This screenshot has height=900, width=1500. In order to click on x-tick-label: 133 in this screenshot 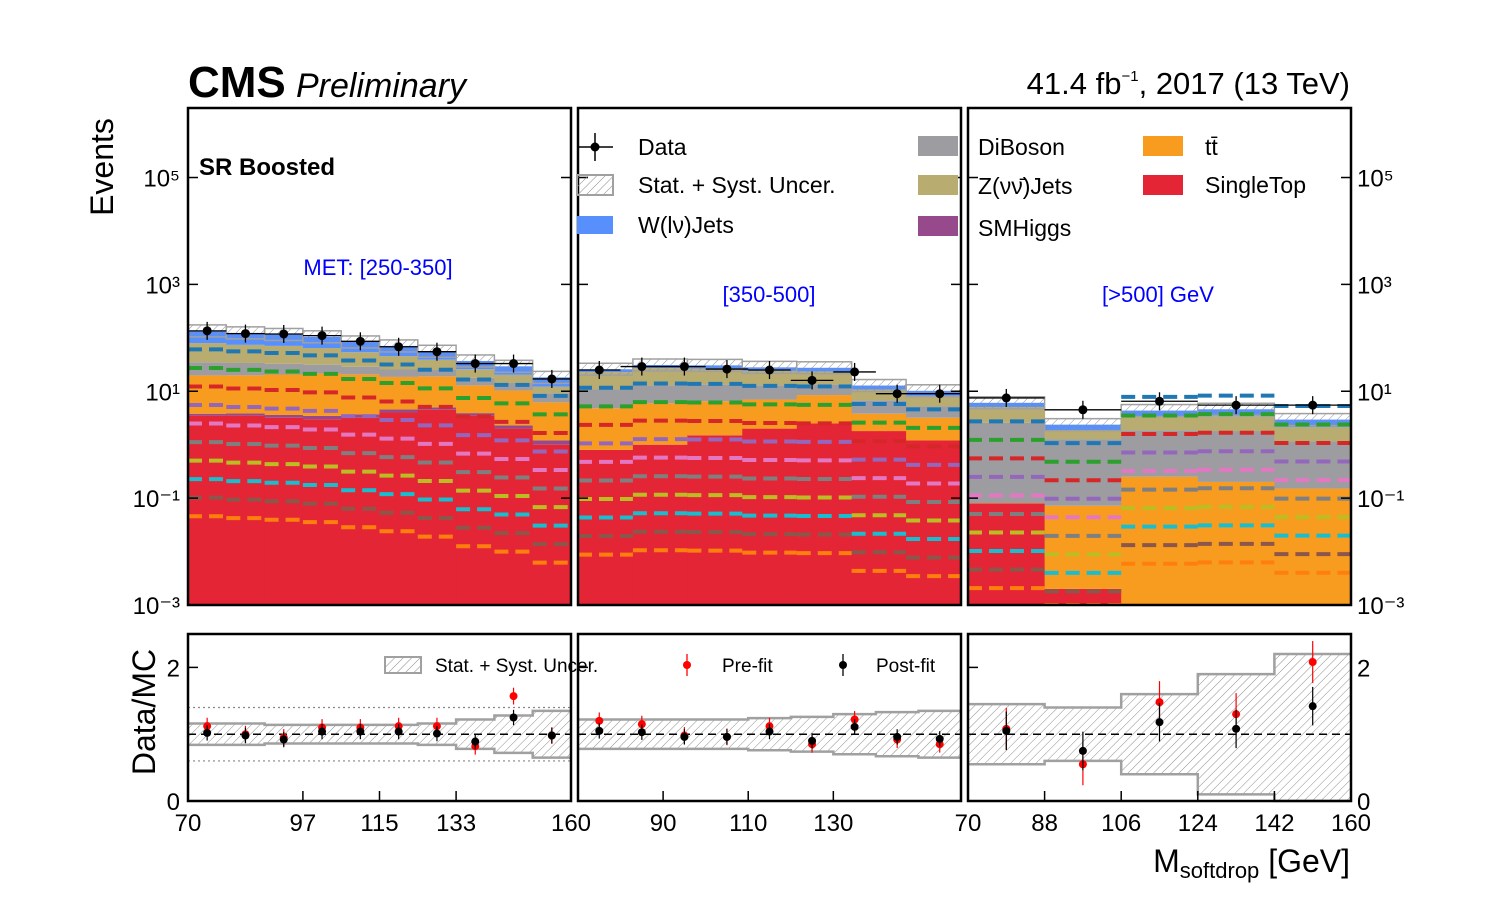, I will do `click(456, 823)`.